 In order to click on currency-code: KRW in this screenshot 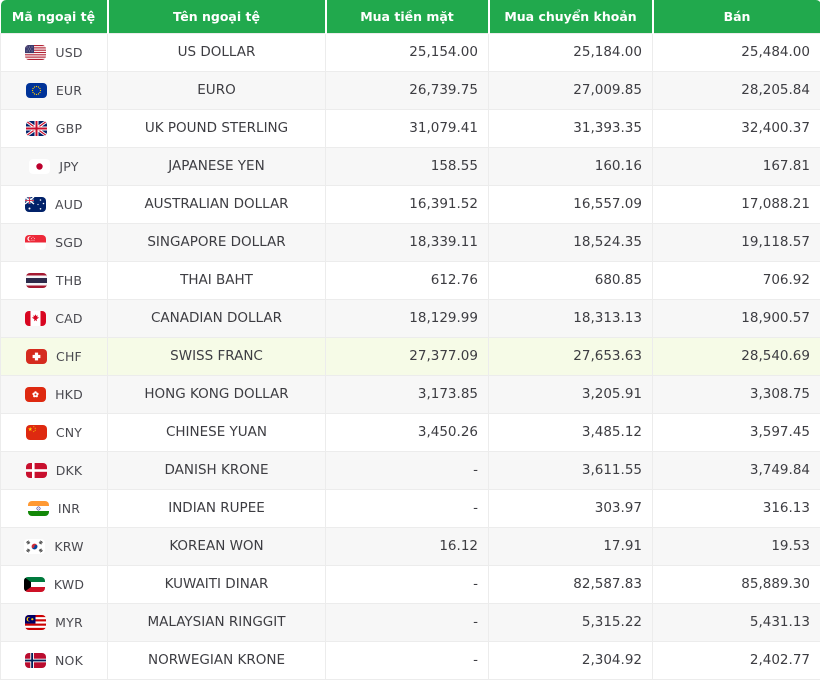, I will do `click(69, 546)`.